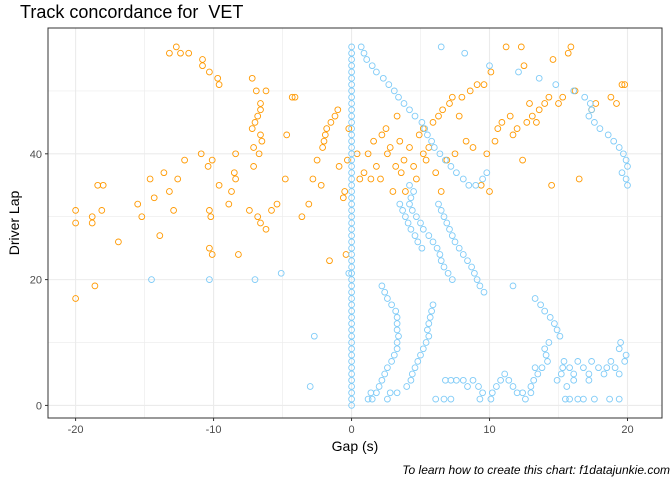 Image resolution: width=672 pixels, height=480 pixels. Describe the element at coordinates (76, 430) in the screenshot. I see `x-tick-label: -20` at that location.